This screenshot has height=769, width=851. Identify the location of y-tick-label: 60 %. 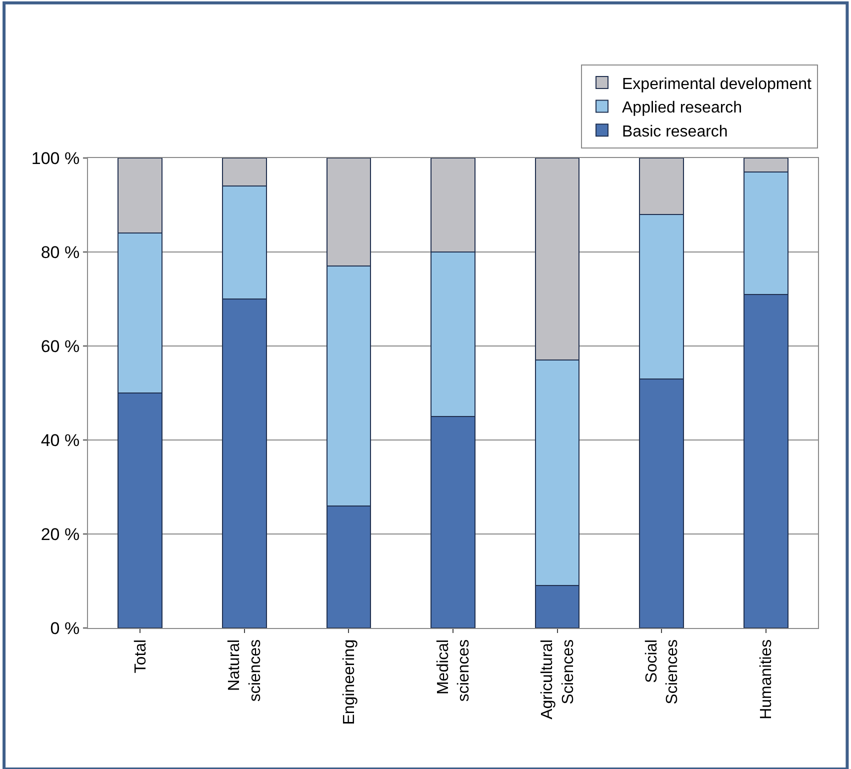
(60, 346).